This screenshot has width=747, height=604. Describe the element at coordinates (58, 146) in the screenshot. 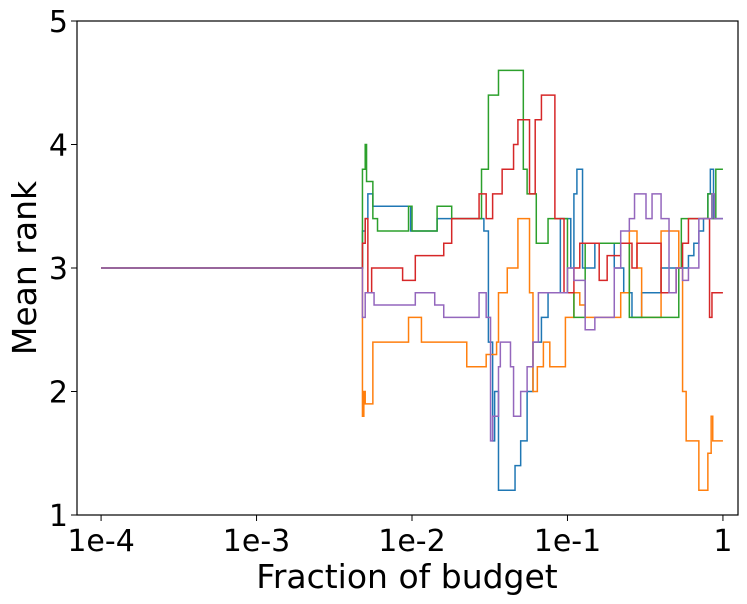

I see `y-tick-label: 4` at that location.